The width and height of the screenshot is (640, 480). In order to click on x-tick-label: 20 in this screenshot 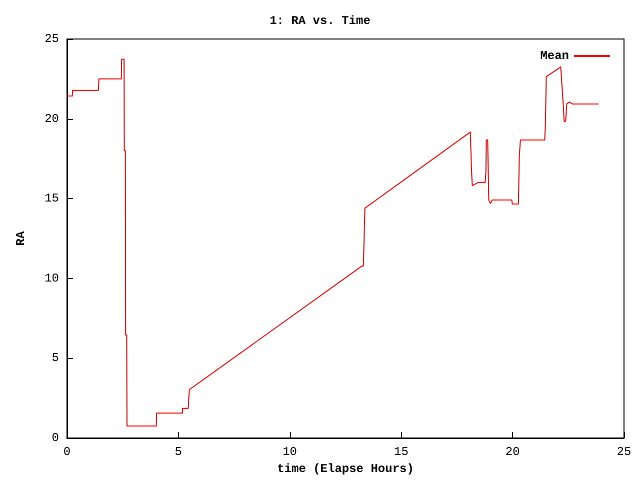, I will do `click(512, 452)`.